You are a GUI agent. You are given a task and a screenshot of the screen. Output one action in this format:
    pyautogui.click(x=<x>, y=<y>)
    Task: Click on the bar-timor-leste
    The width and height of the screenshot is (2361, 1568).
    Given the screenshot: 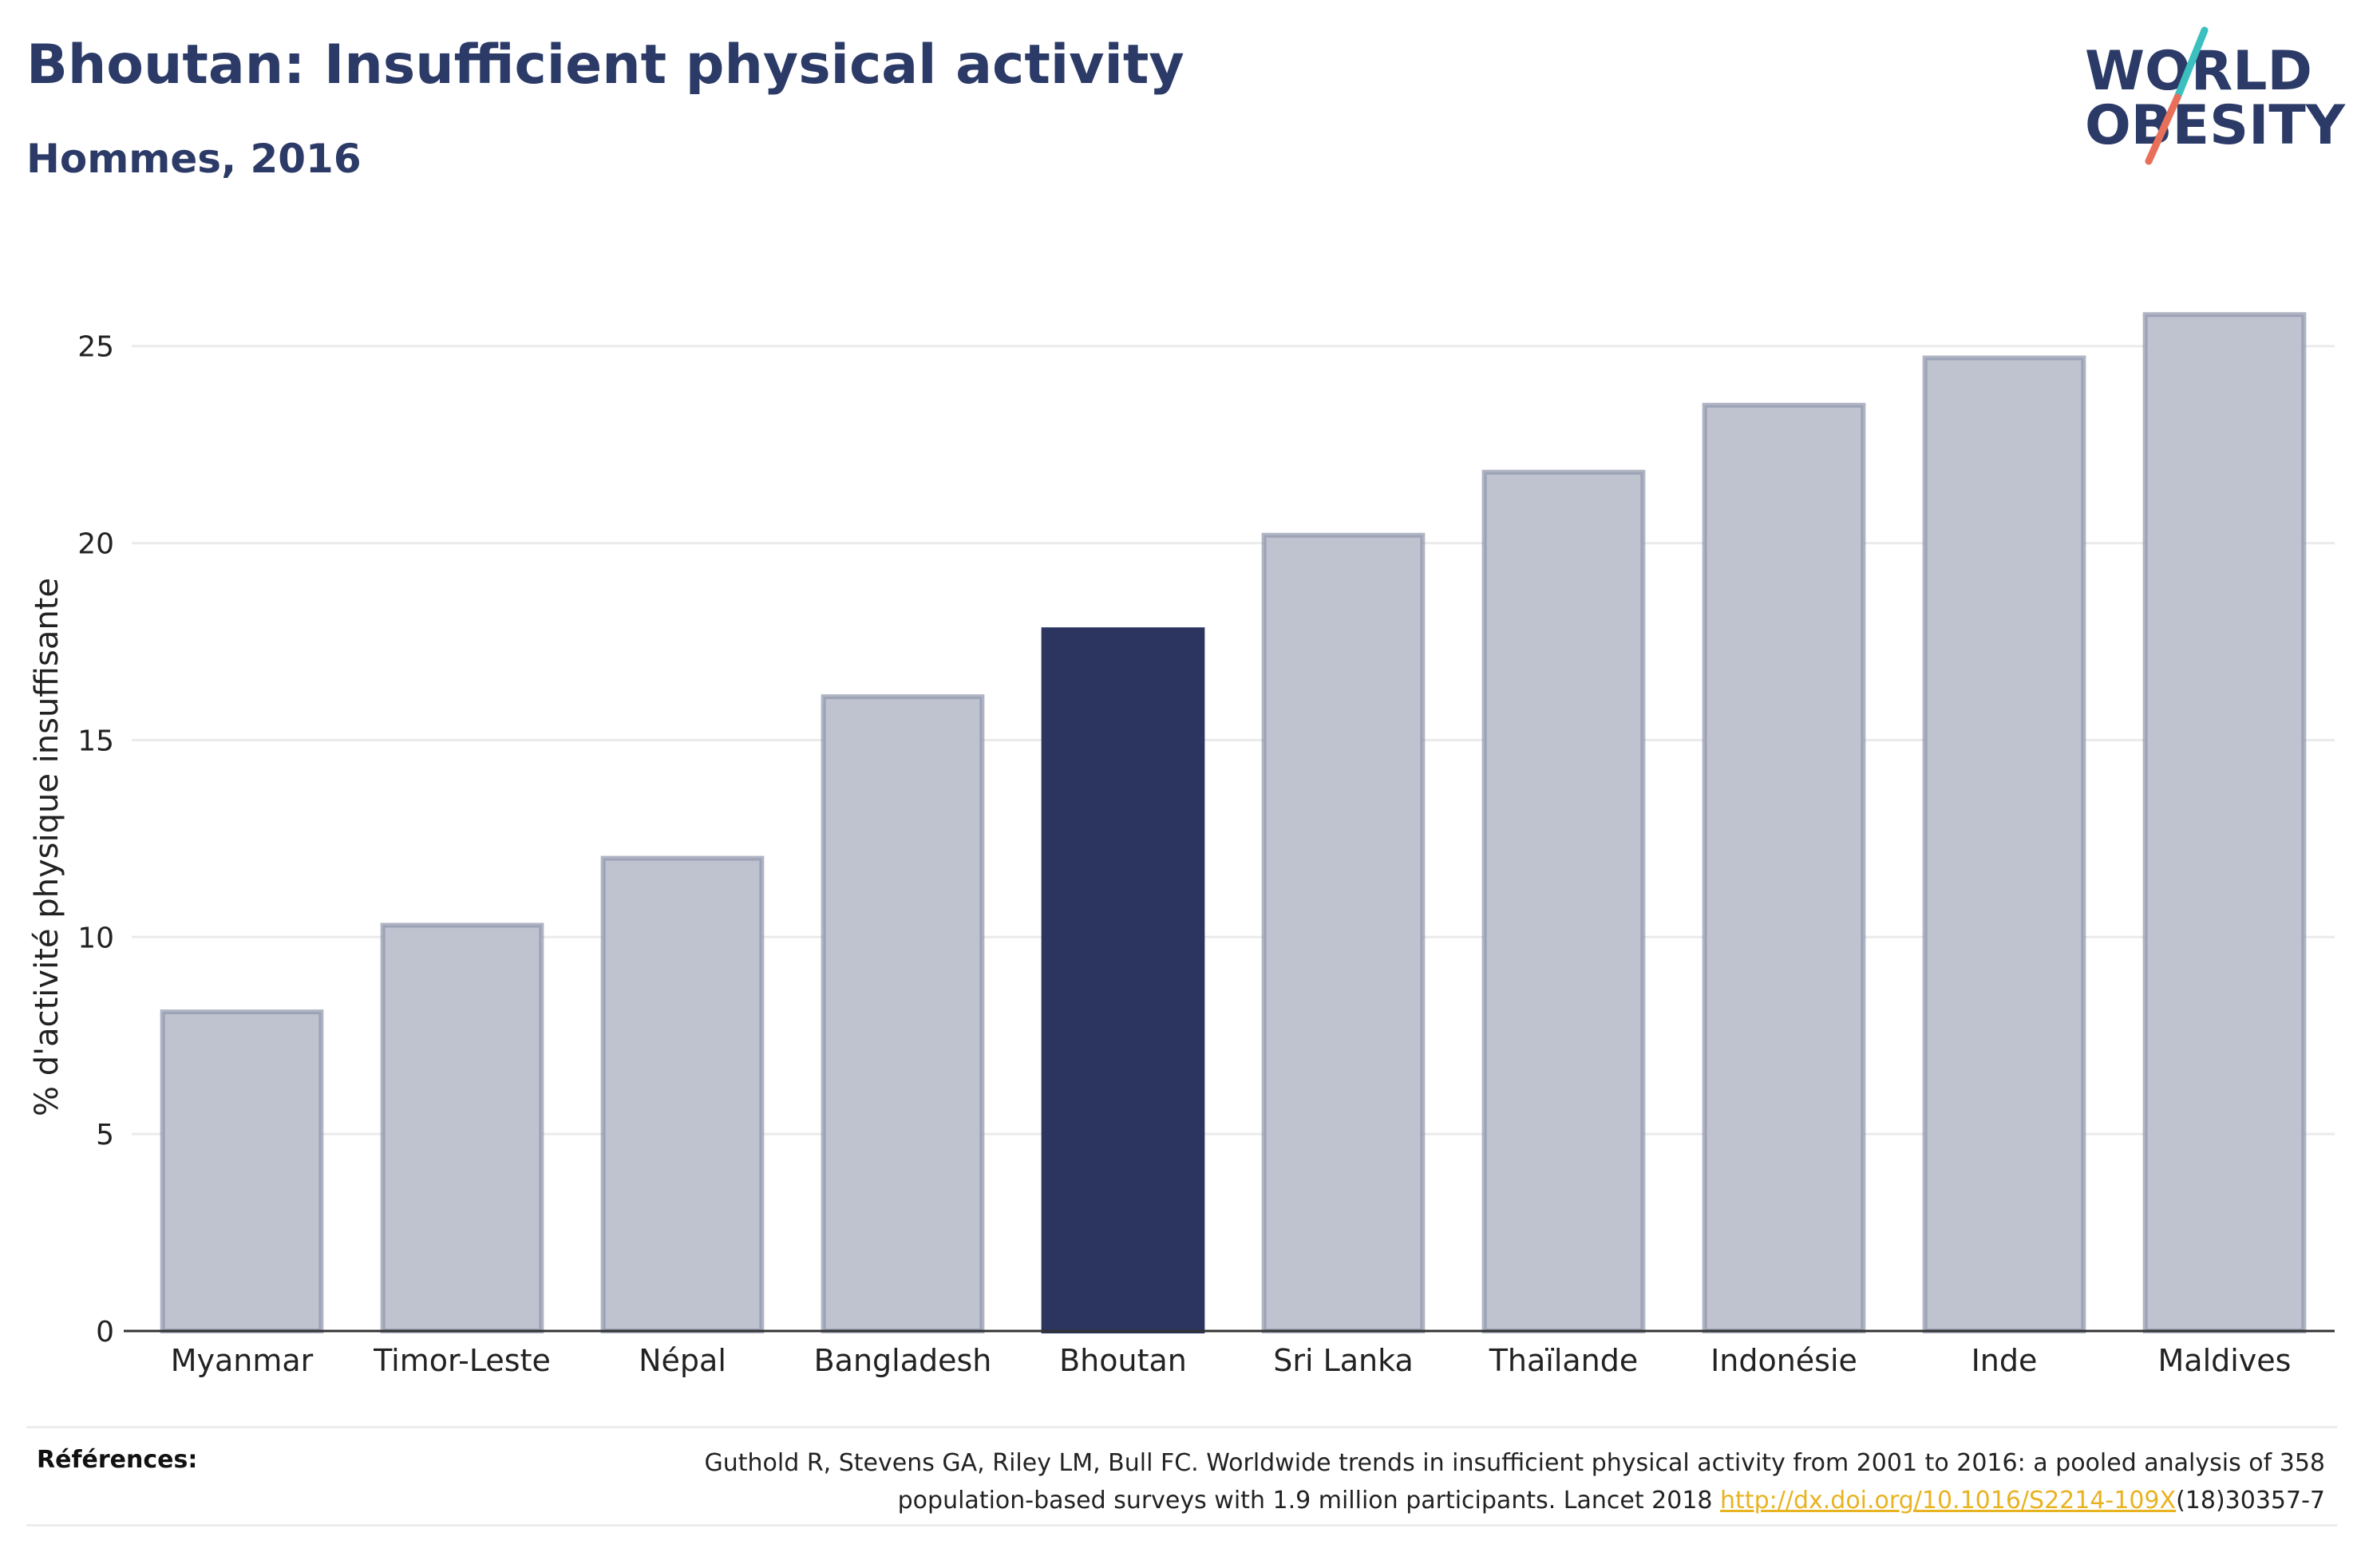 What is the action you would take?
    pyautogui.click(x=462, y=1128)
    